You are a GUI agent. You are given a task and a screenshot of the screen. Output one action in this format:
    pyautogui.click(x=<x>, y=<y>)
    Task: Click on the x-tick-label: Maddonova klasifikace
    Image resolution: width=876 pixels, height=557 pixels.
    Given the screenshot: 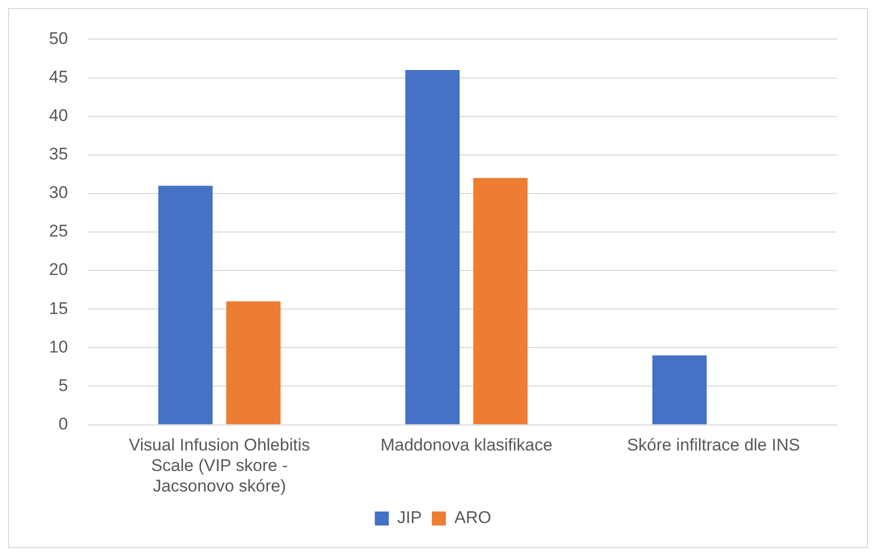 What is the action you would take?
    pyautogui.click(x=466, y=445)
    